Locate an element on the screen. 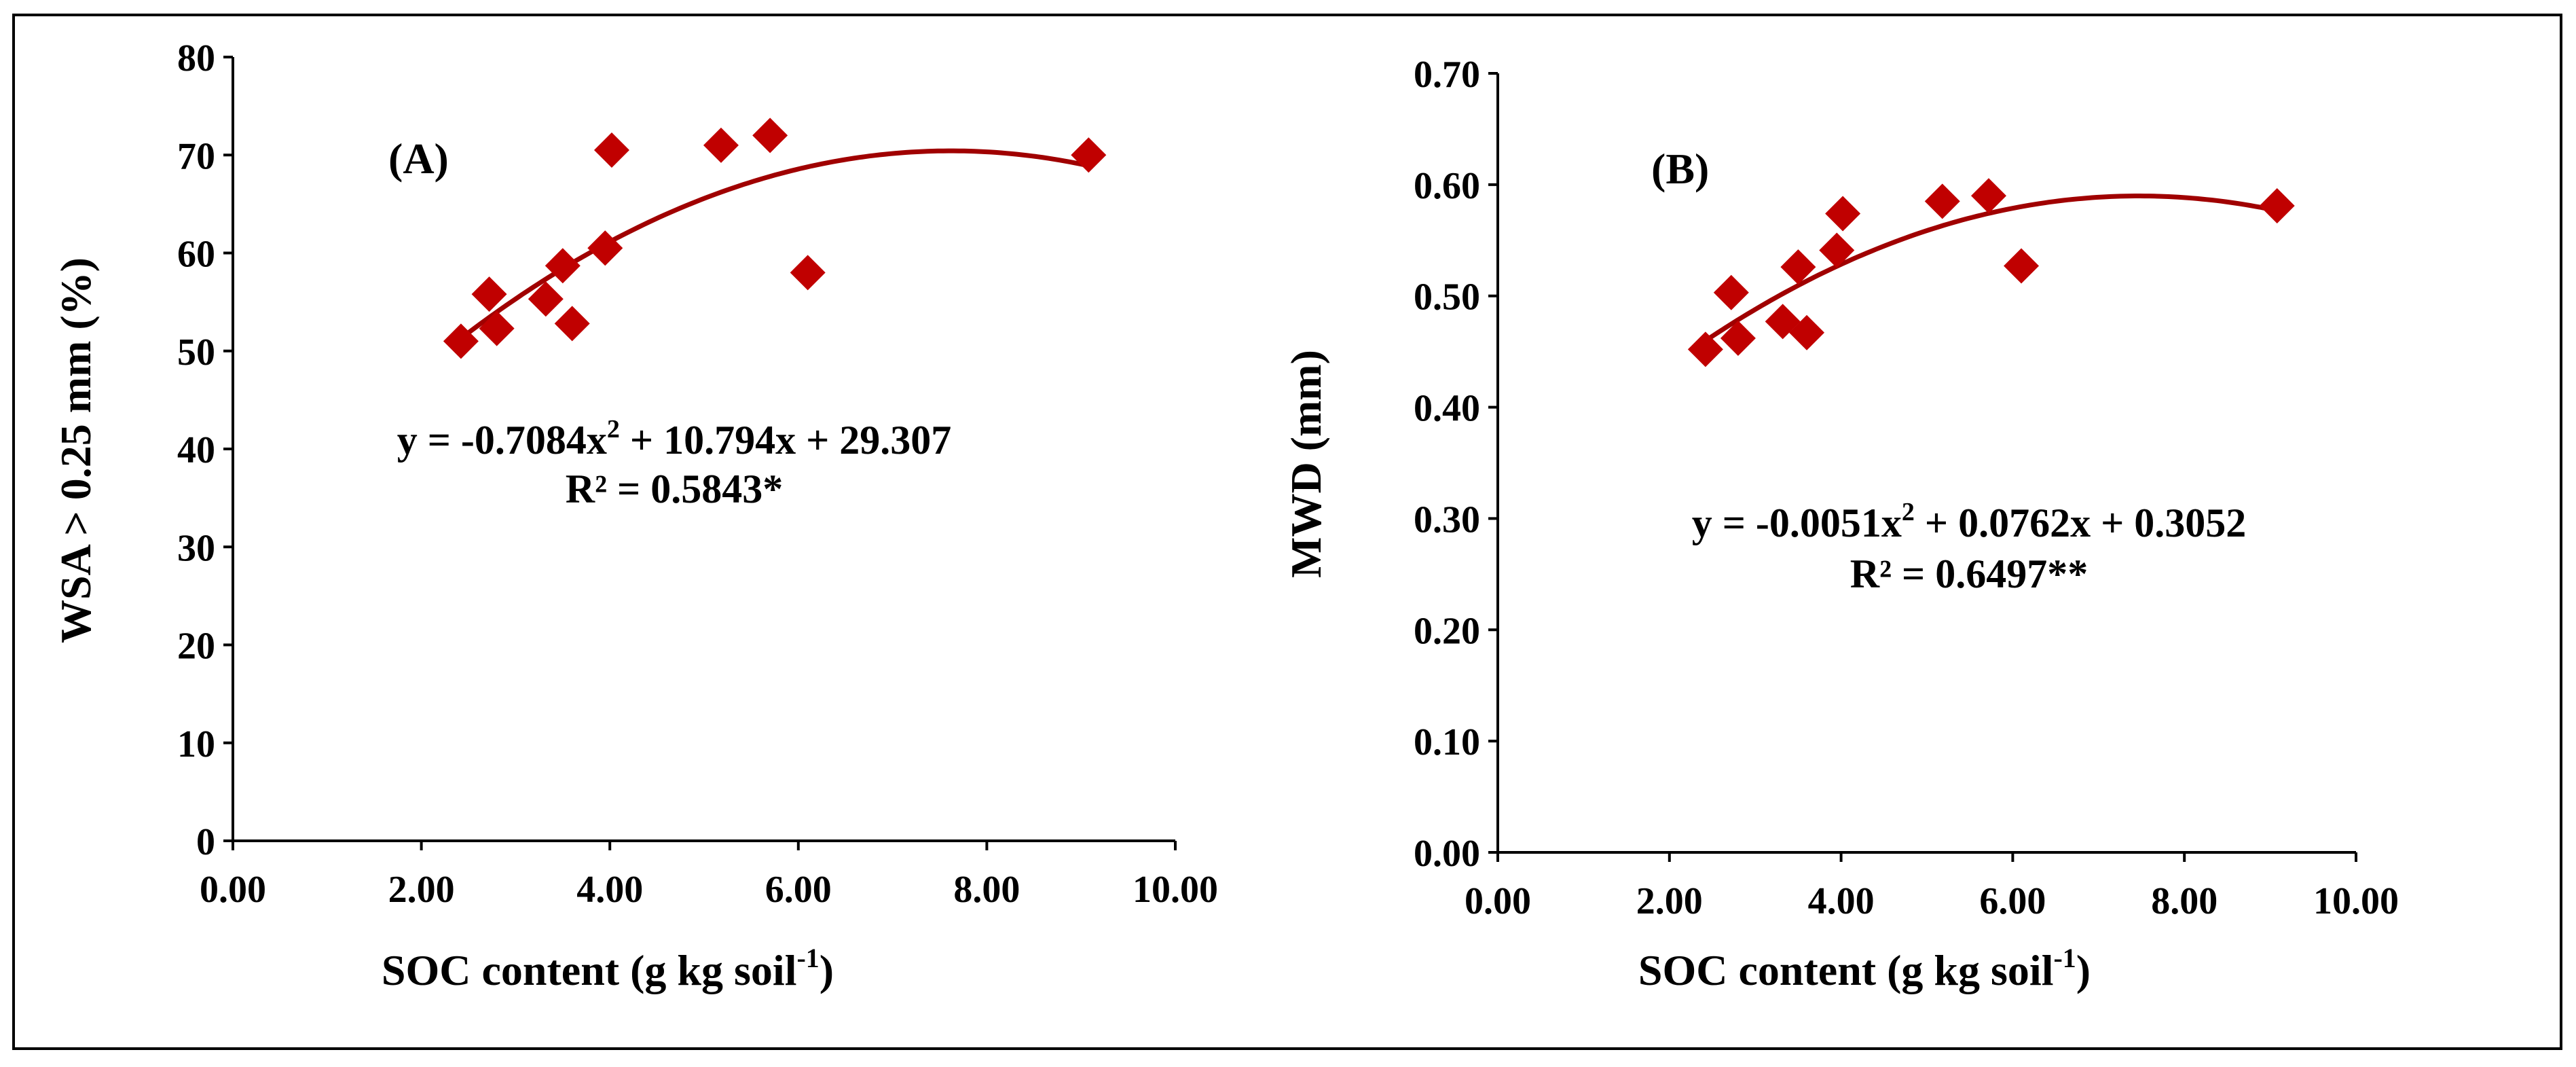  panel-a-y-tick-label: 20 is located at coordinates (196, 647).